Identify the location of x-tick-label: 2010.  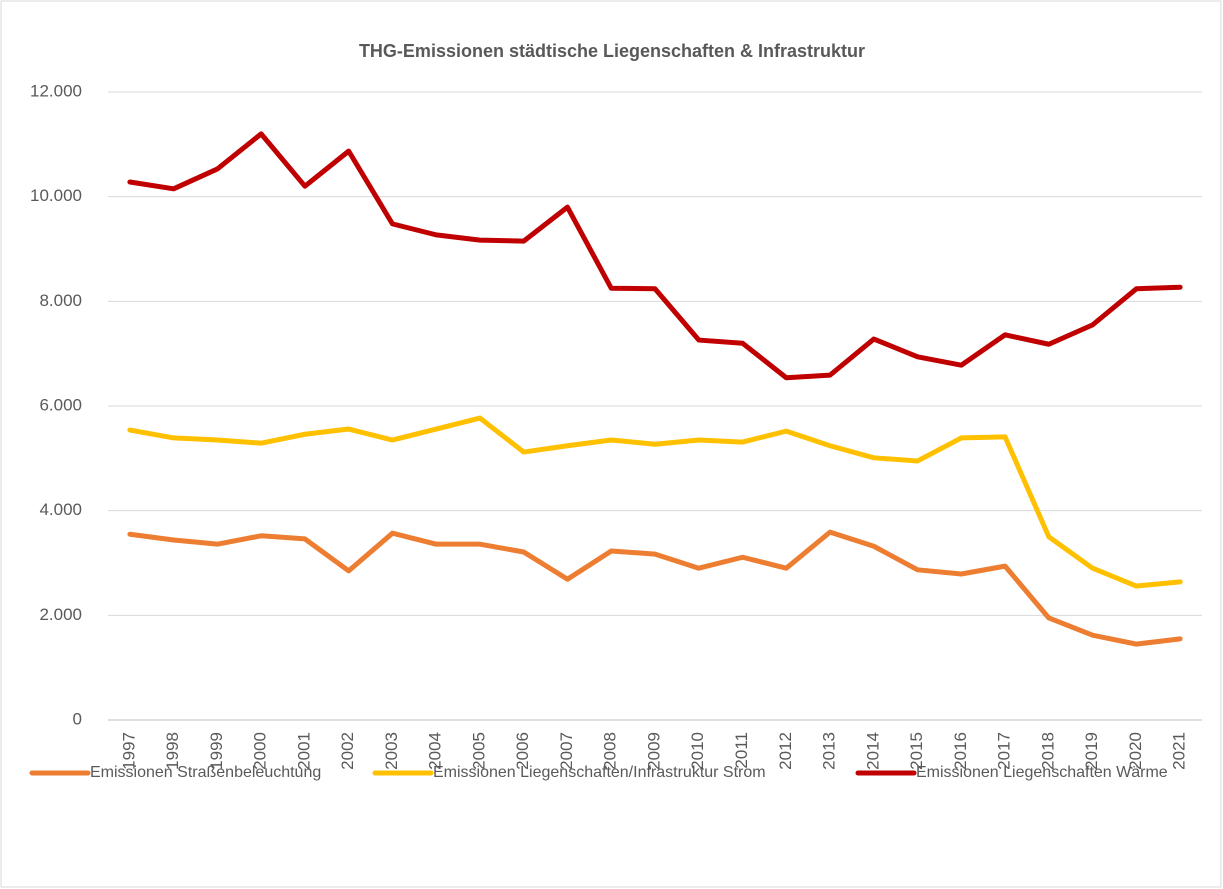
(697, 751).